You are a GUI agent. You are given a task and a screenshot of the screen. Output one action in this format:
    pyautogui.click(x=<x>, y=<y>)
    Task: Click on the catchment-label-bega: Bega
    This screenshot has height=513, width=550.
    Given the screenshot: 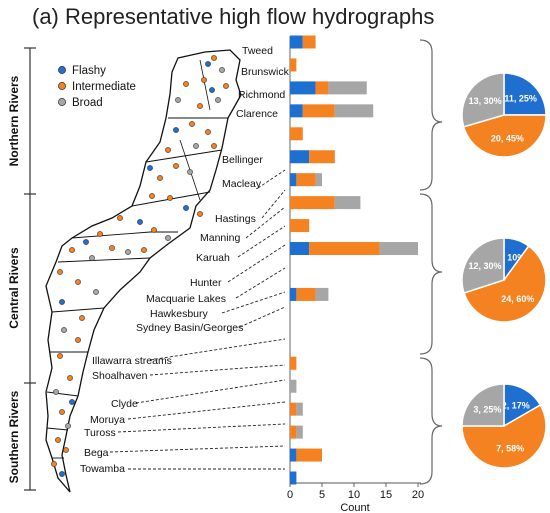 What is the action you would take?
    pyautogui.click(x=96, y=453)
    